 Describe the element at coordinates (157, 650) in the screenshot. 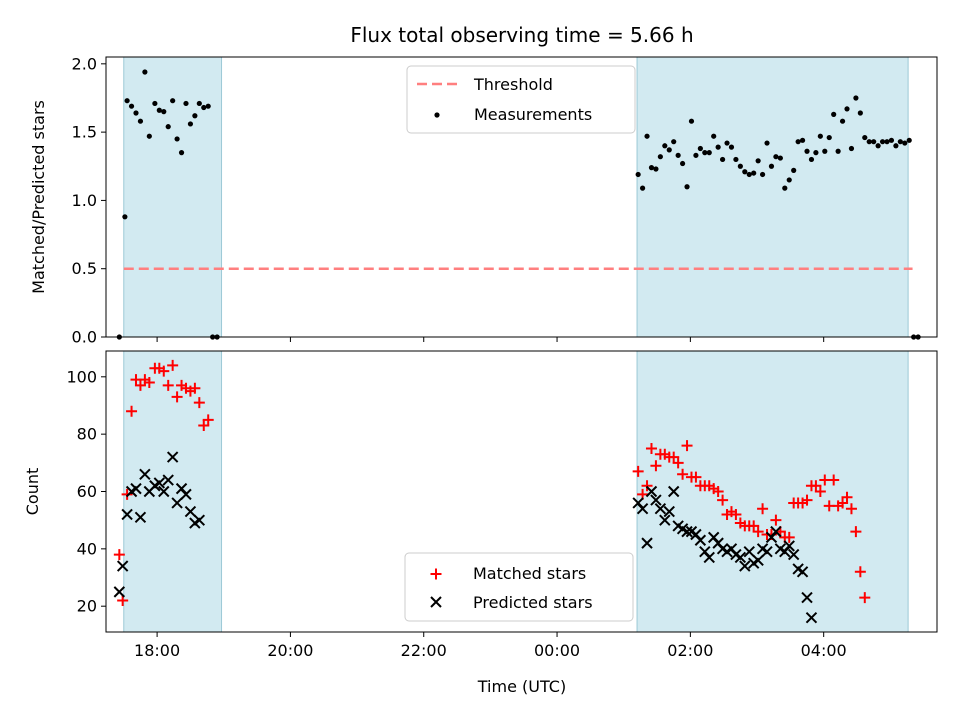

I see `x-tick-label: 18:00` at that location.